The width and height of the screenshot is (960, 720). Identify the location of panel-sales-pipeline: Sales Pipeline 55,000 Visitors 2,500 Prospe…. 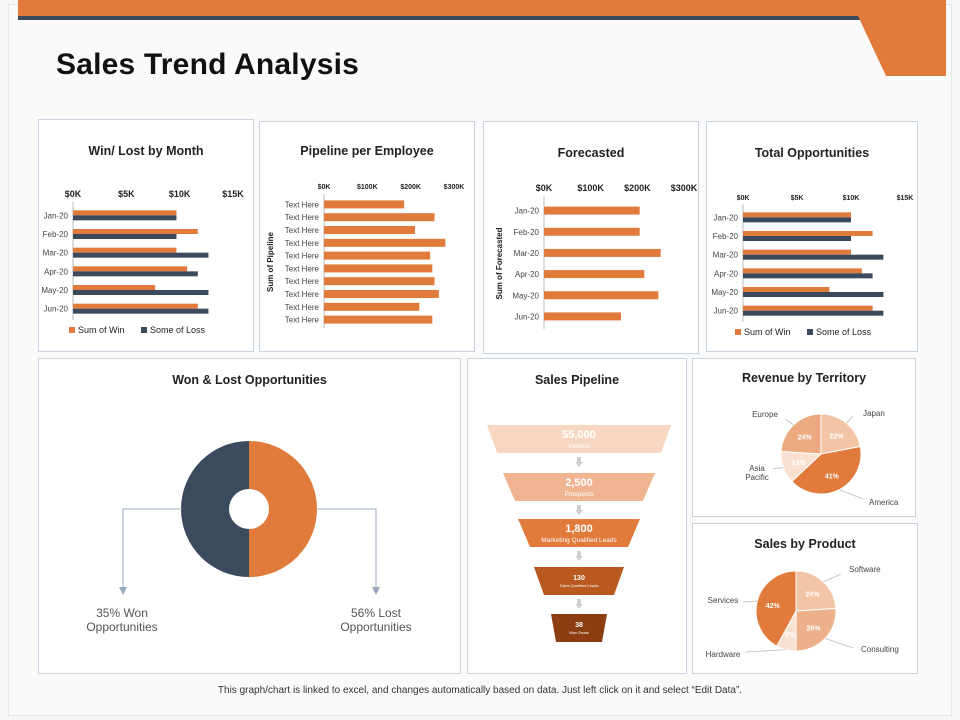
(577, 516).